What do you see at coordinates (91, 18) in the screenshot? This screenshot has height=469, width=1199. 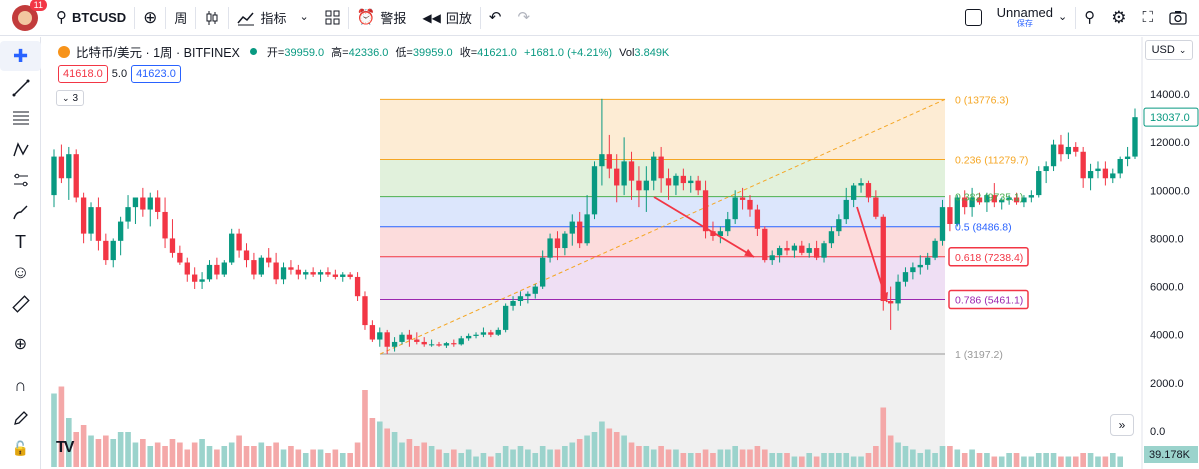 I see `symbol-search-button: ⚲ BTCUSD` at bounding box center [91, 18].